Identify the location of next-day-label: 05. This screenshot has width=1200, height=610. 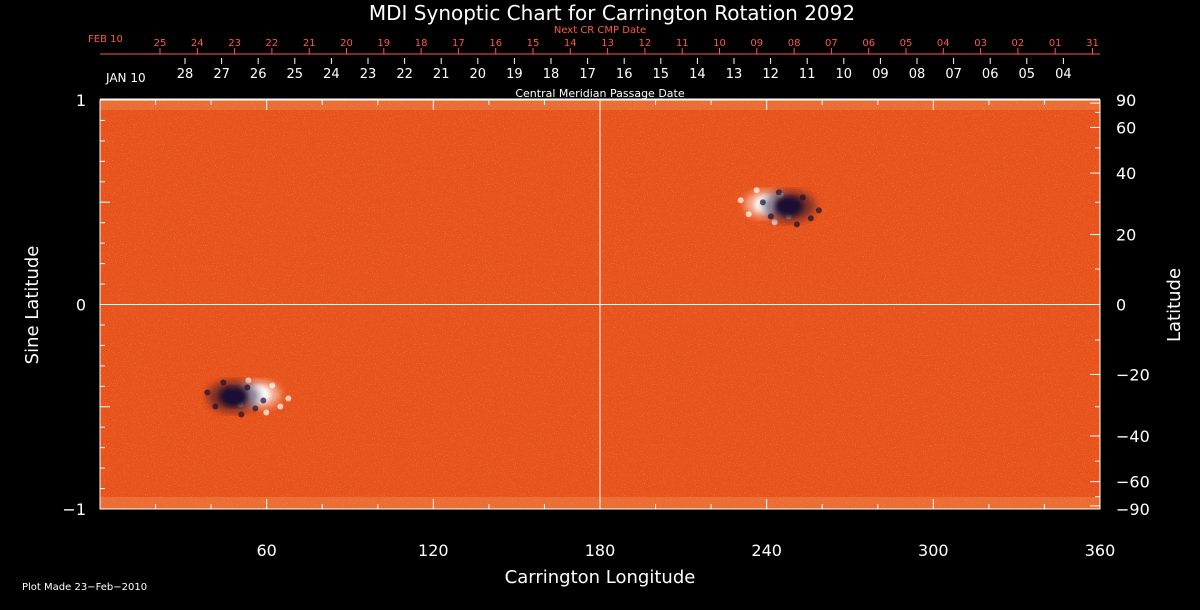
(906, 43).